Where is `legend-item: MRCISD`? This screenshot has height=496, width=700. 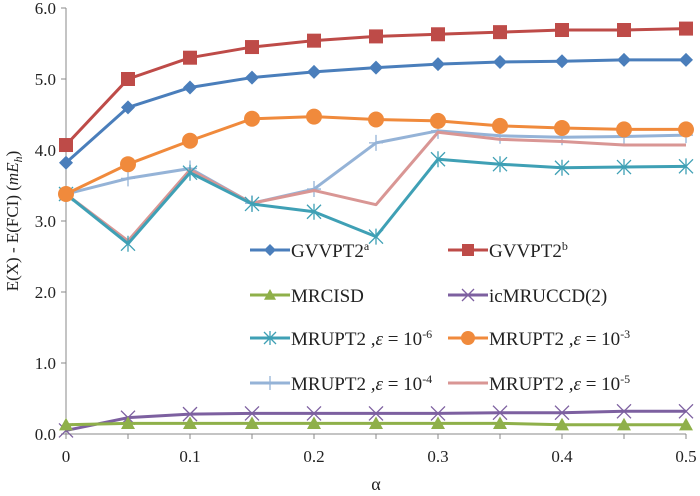 legend-item: MRCISD is located at coordinates (307, 296).